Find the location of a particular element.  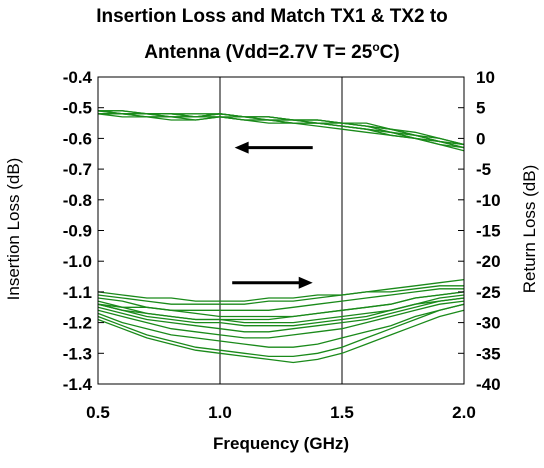

y-left-tick-label: -0.7 is located at coordinates (77, 169).